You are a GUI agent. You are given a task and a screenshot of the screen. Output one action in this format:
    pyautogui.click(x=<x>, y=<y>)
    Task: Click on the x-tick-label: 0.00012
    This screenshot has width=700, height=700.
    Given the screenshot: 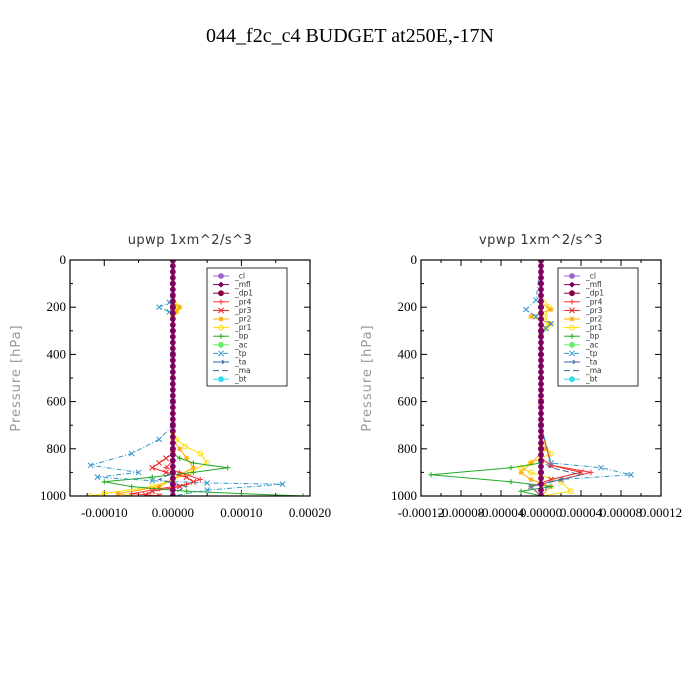 What is the action you would take?
    pyautogui.click(x=661, y=512)
    